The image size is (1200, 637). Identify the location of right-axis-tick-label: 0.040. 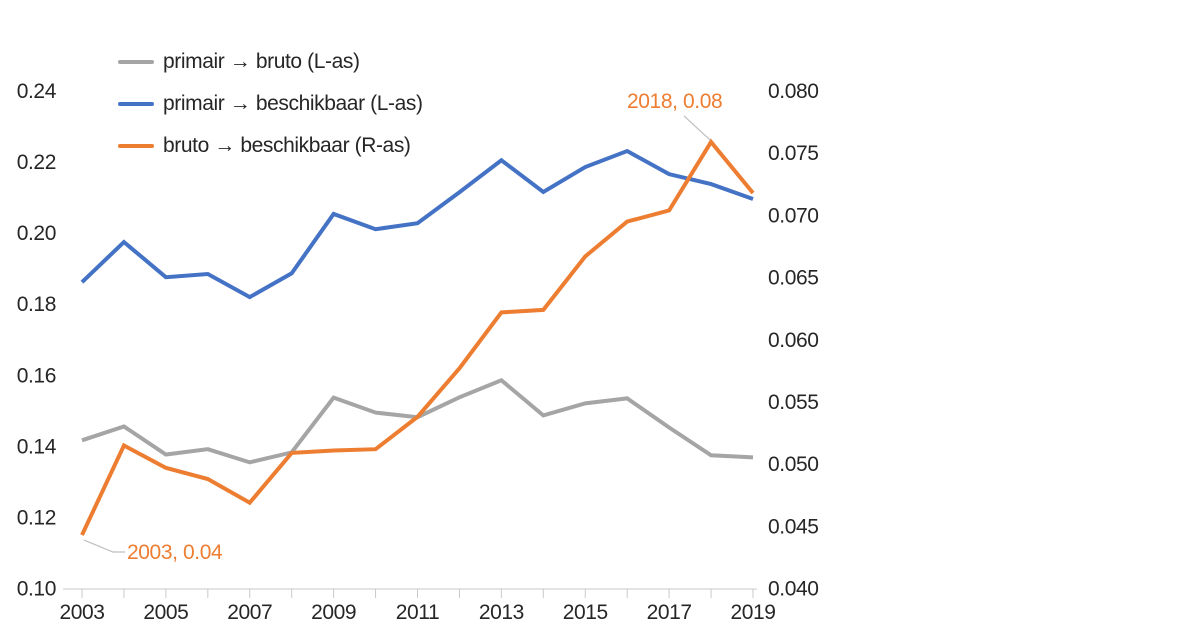
(793, 589).